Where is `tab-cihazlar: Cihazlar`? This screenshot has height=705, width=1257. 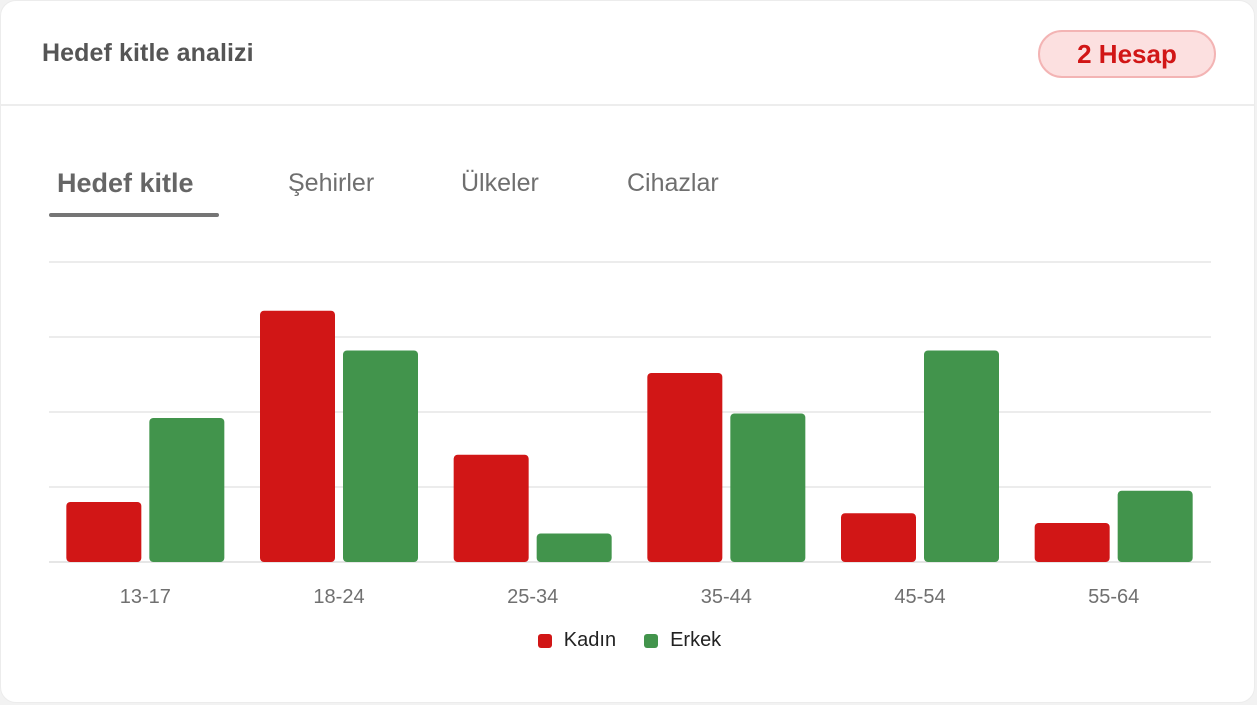
tab-cihazlar: Cihazlar is located at coordinates (673, 183).